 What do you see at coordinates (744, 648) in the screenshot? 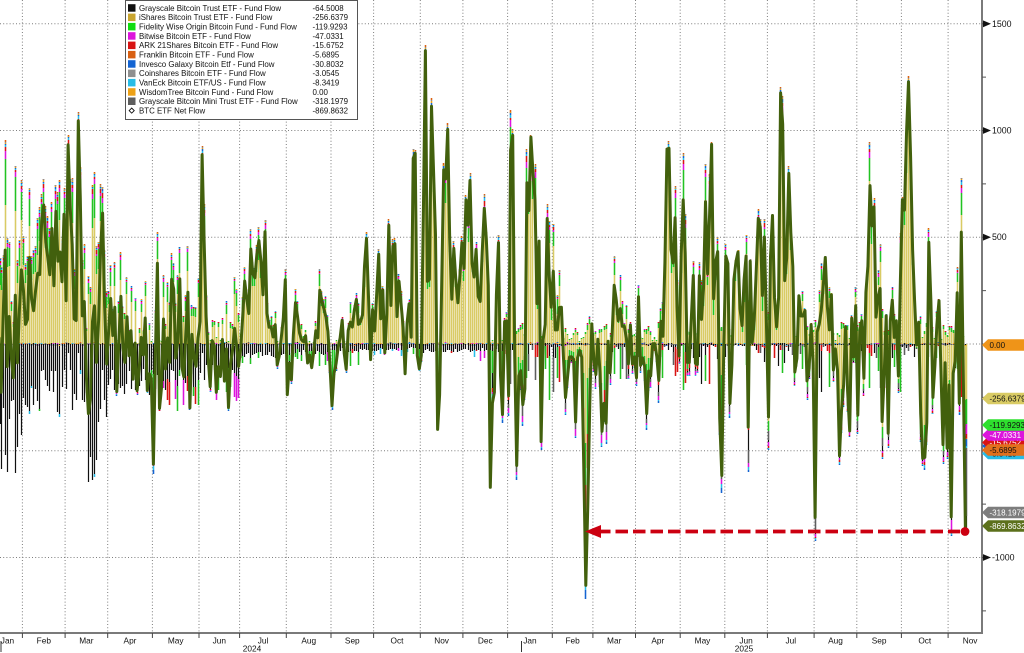
I see `svg-text: 2025` at bounding box center [744, 648].